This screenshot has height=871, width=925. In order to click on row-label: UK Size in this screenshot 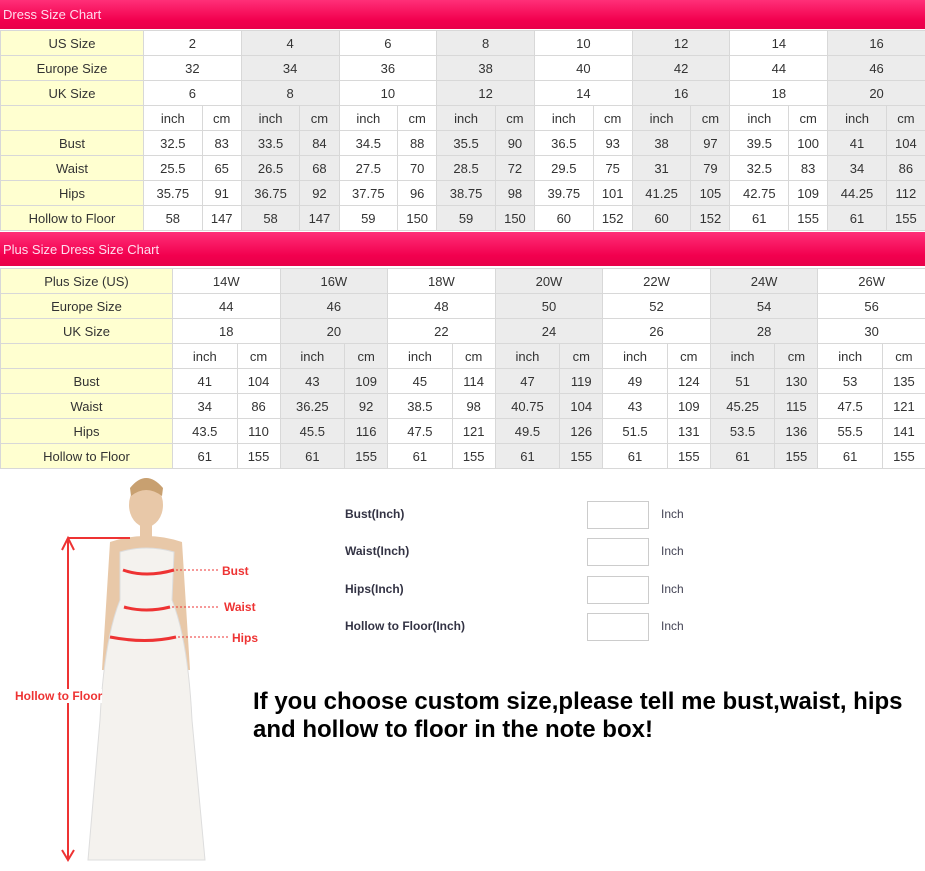, I will do `click(72, 93)`.